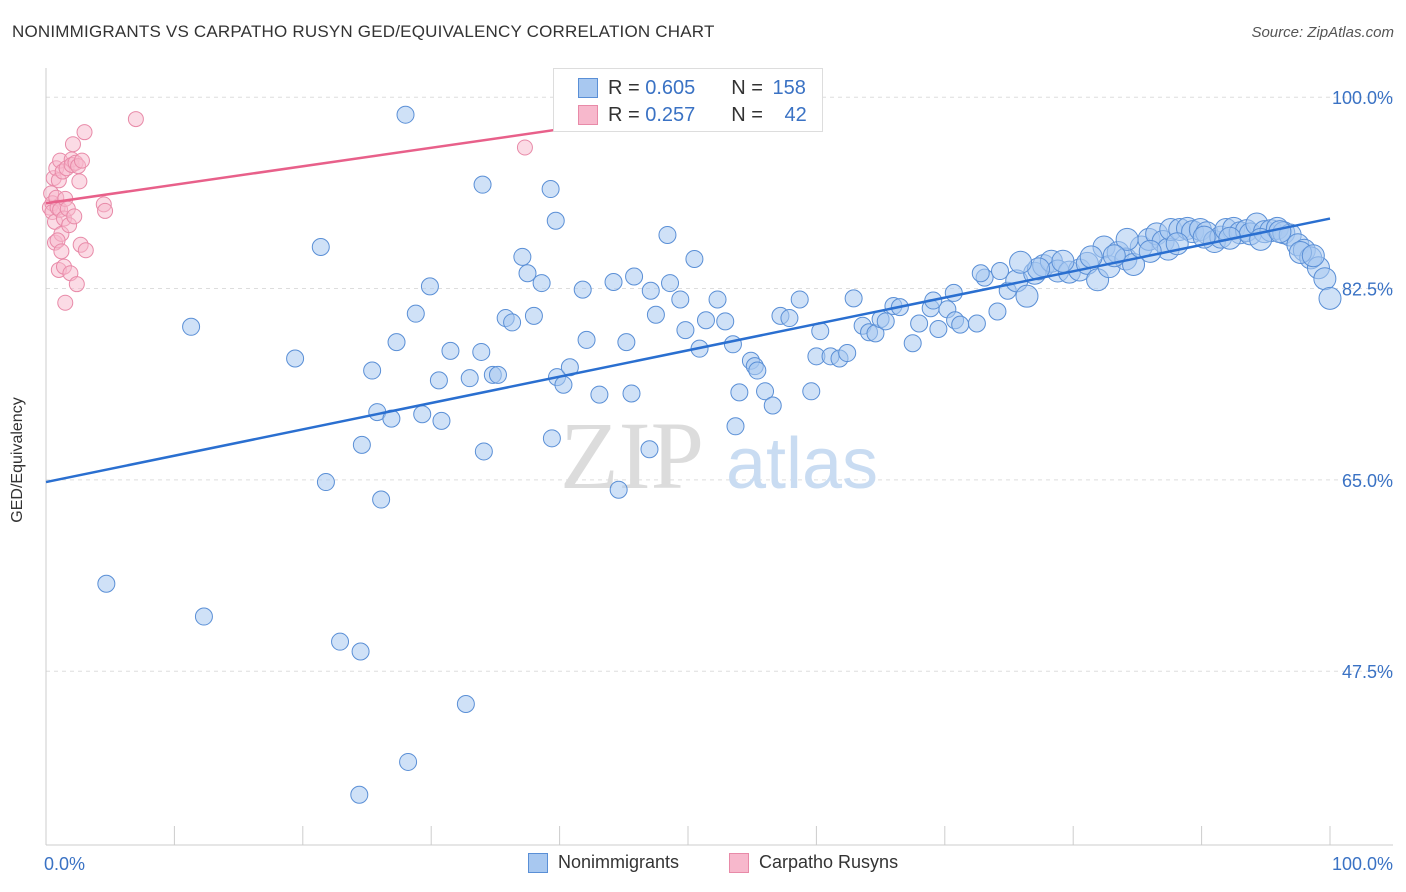 The width and height of the screenshot is (1406, 892). What do you see at coordinates (308, 165) in the screenshot?
I see `trend-line-carpatho-rusyns` at bounding box center [308, 165].